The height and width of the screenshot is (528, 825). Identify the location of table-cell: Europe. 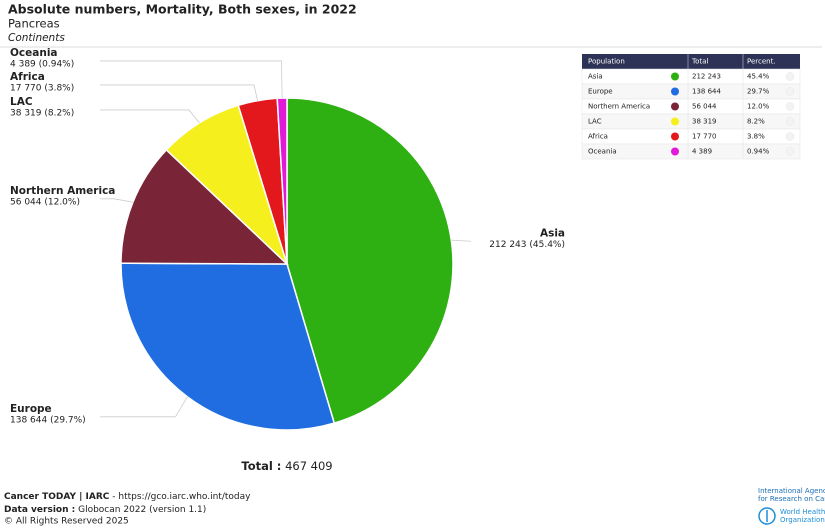
(600, 92).